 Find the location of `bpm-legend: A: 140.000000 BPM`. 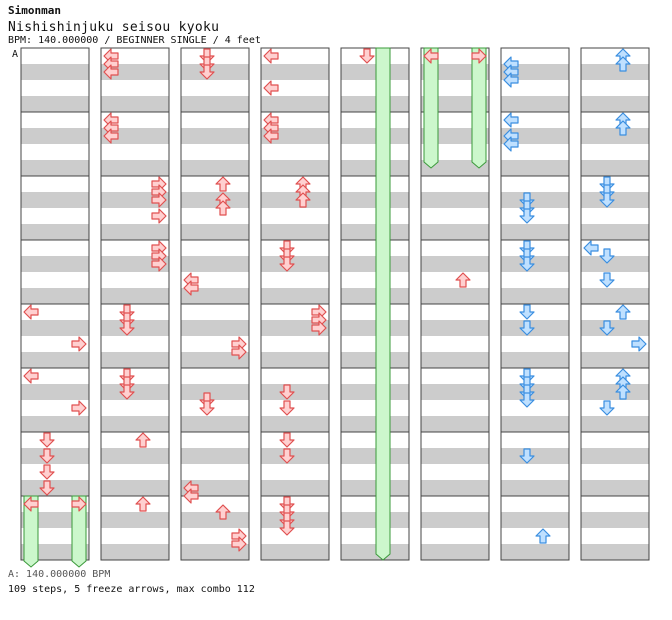

bpm-legend: A: 140.000000 BPM is located at coordinates (59, 574).